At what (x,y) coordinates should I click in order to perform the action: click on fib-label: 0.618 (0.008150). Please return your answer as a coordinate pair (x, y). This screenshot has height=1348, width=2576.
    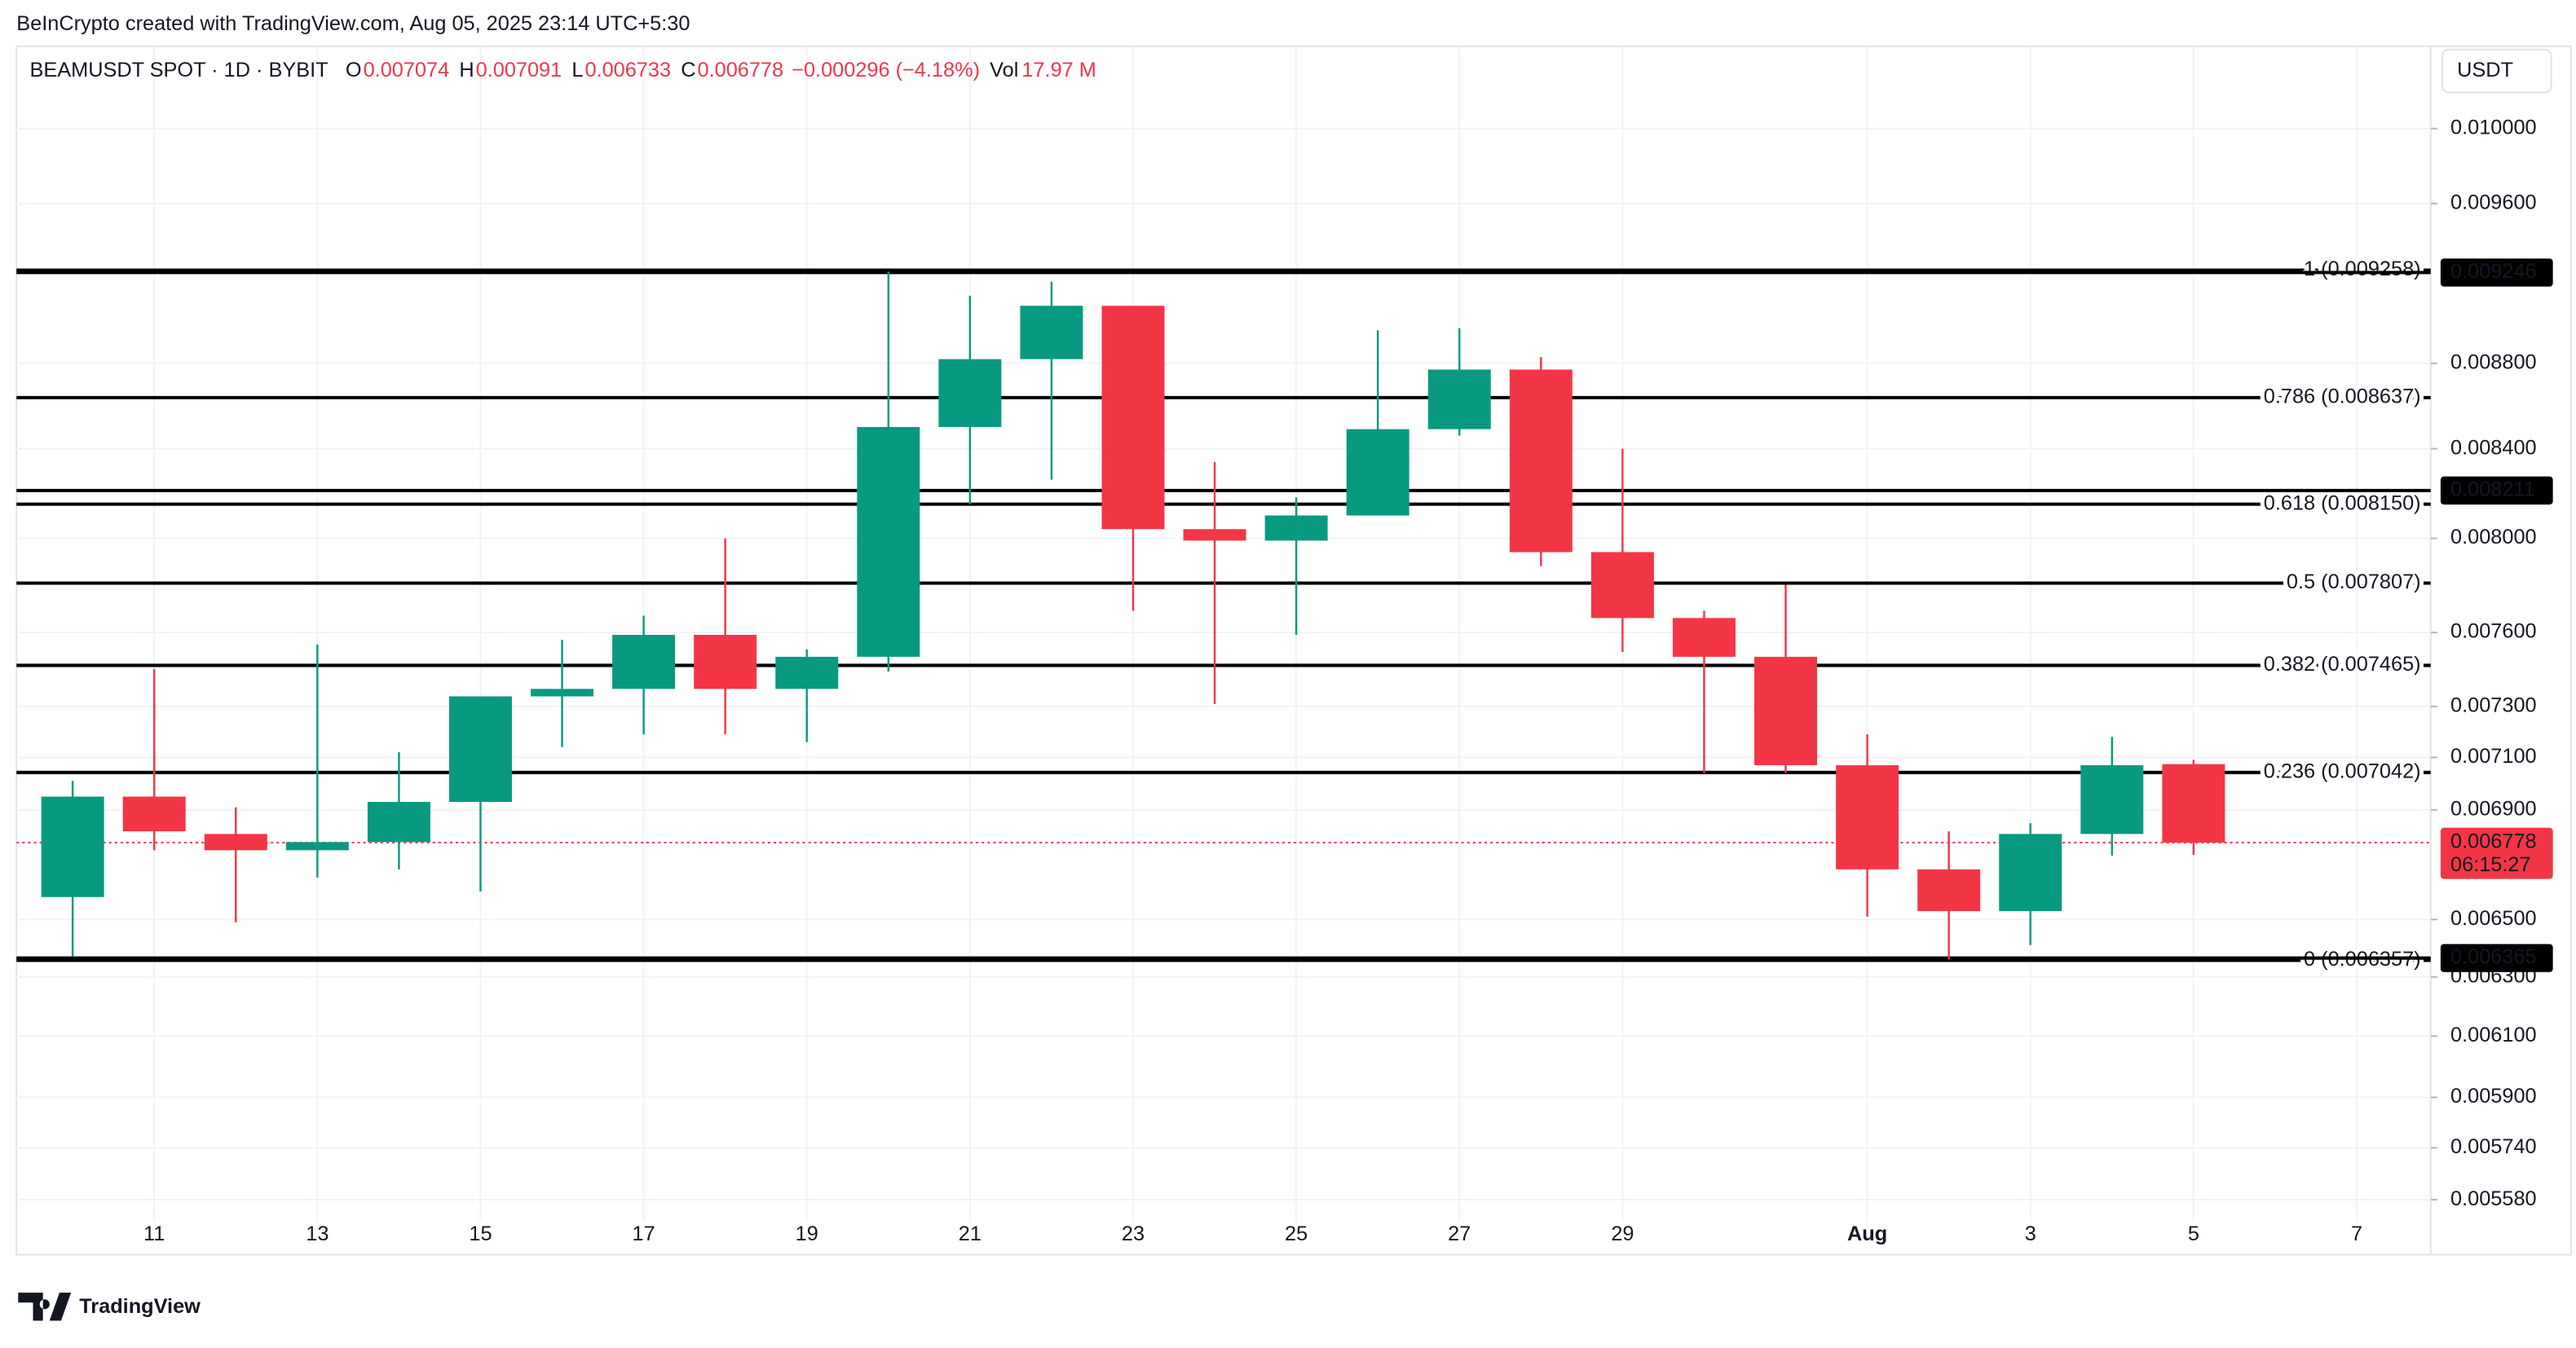
    Looking at the image, I should click on (2342, 502).